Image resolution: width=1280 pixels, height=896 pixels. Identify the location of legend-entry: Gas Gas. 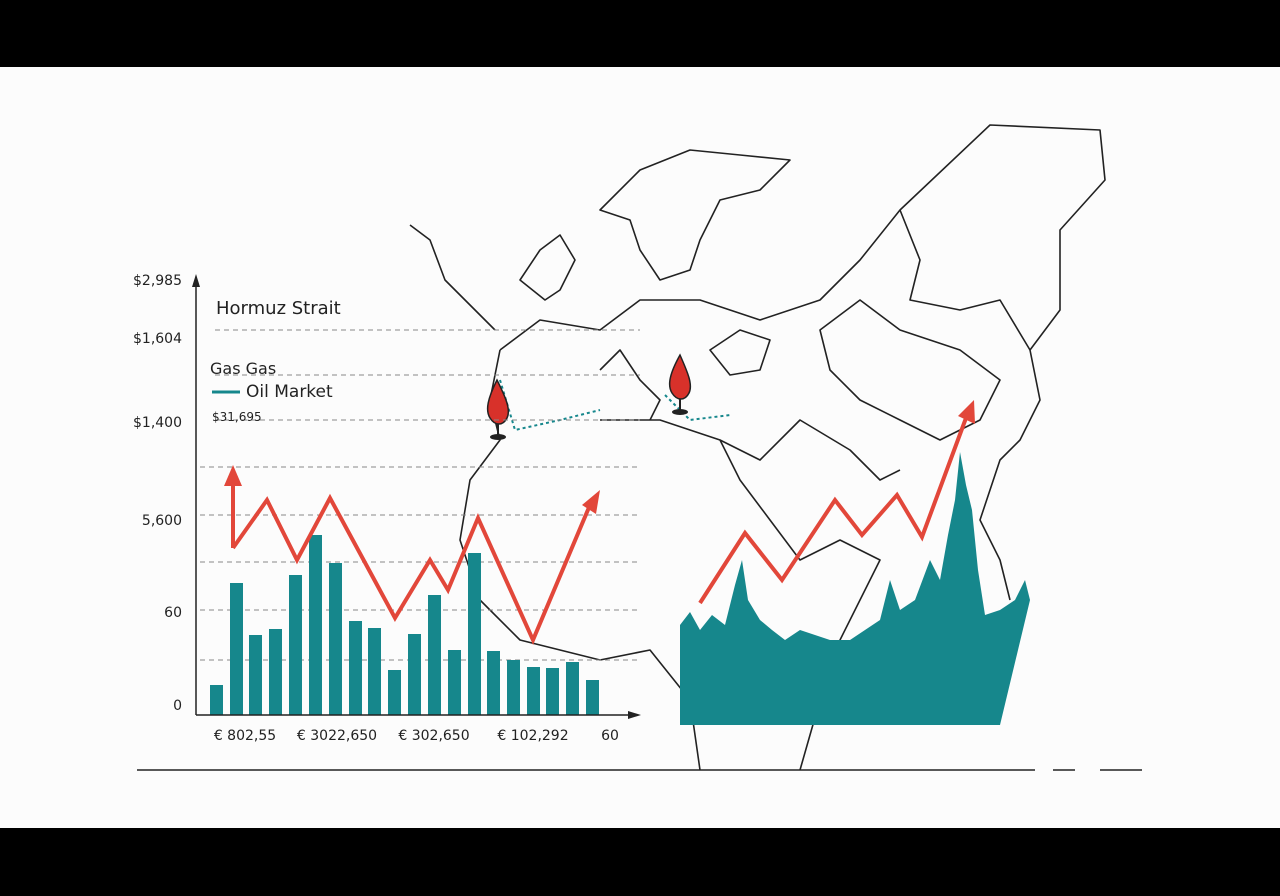
(243, 368).